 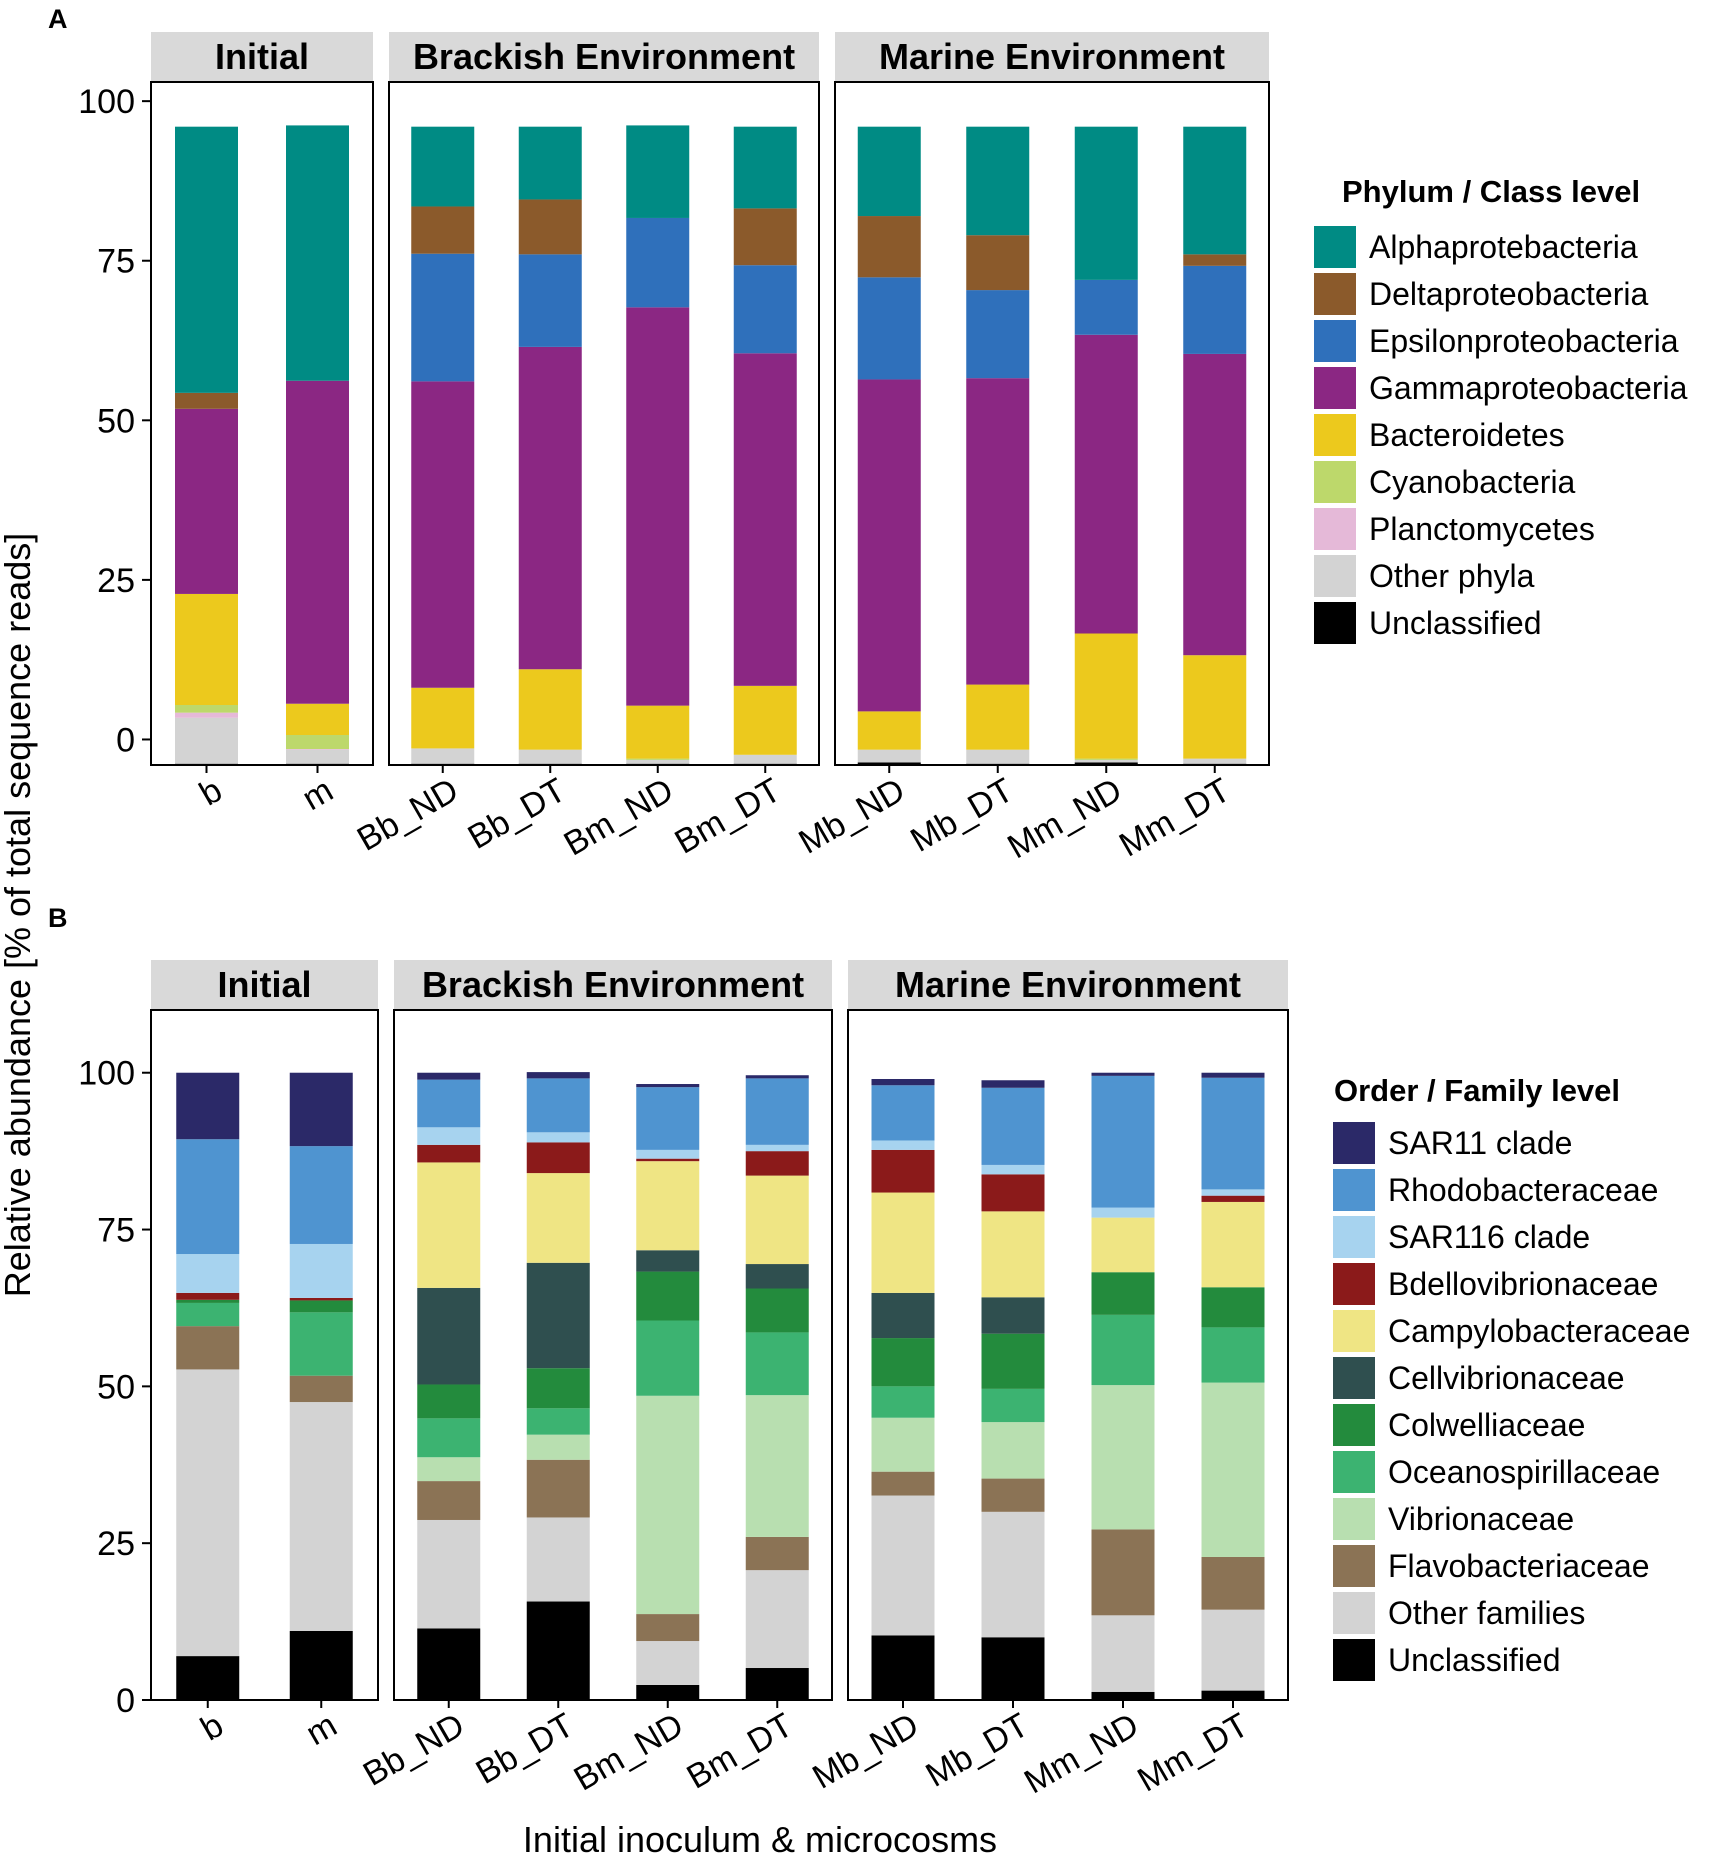 What do you see at coordinates (1106, 763) in the screenshot?
I see `panel-a-bar-mm-nd-unclassified` at bounding box center [1106, 763].